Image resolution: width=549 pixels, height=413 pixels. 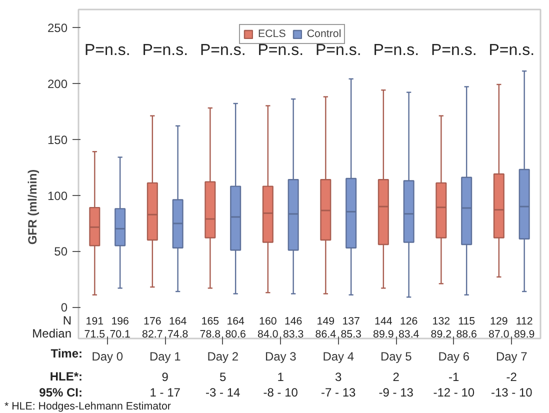 What do you see at coordinates (383, 322) in the screenshot?
I see `annotation: 144` at bounding box center [383, 322].